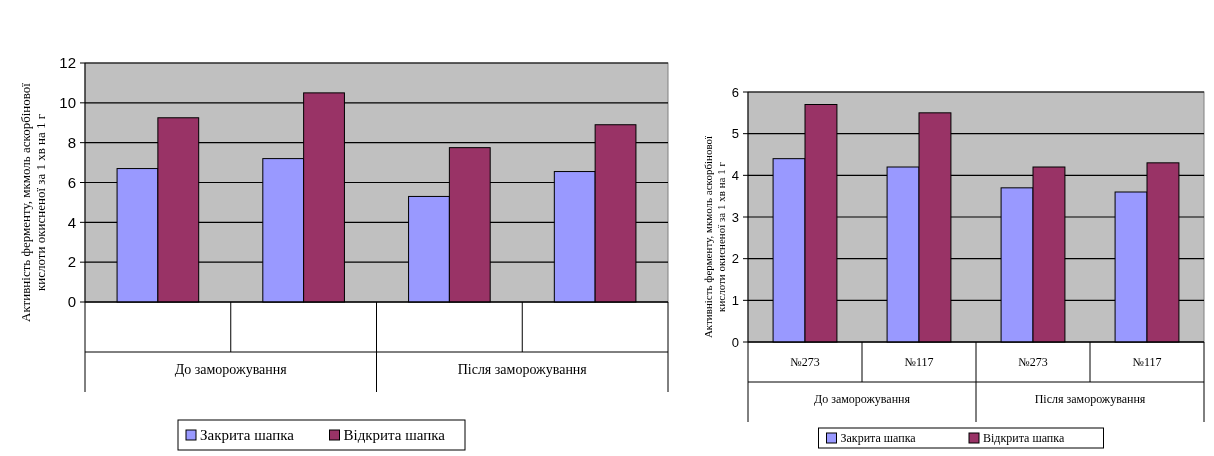  What do you see at coordinates (67, 103) in the screenshot?
I see `y-tick-label: 10` at bounding box center [67, 103].